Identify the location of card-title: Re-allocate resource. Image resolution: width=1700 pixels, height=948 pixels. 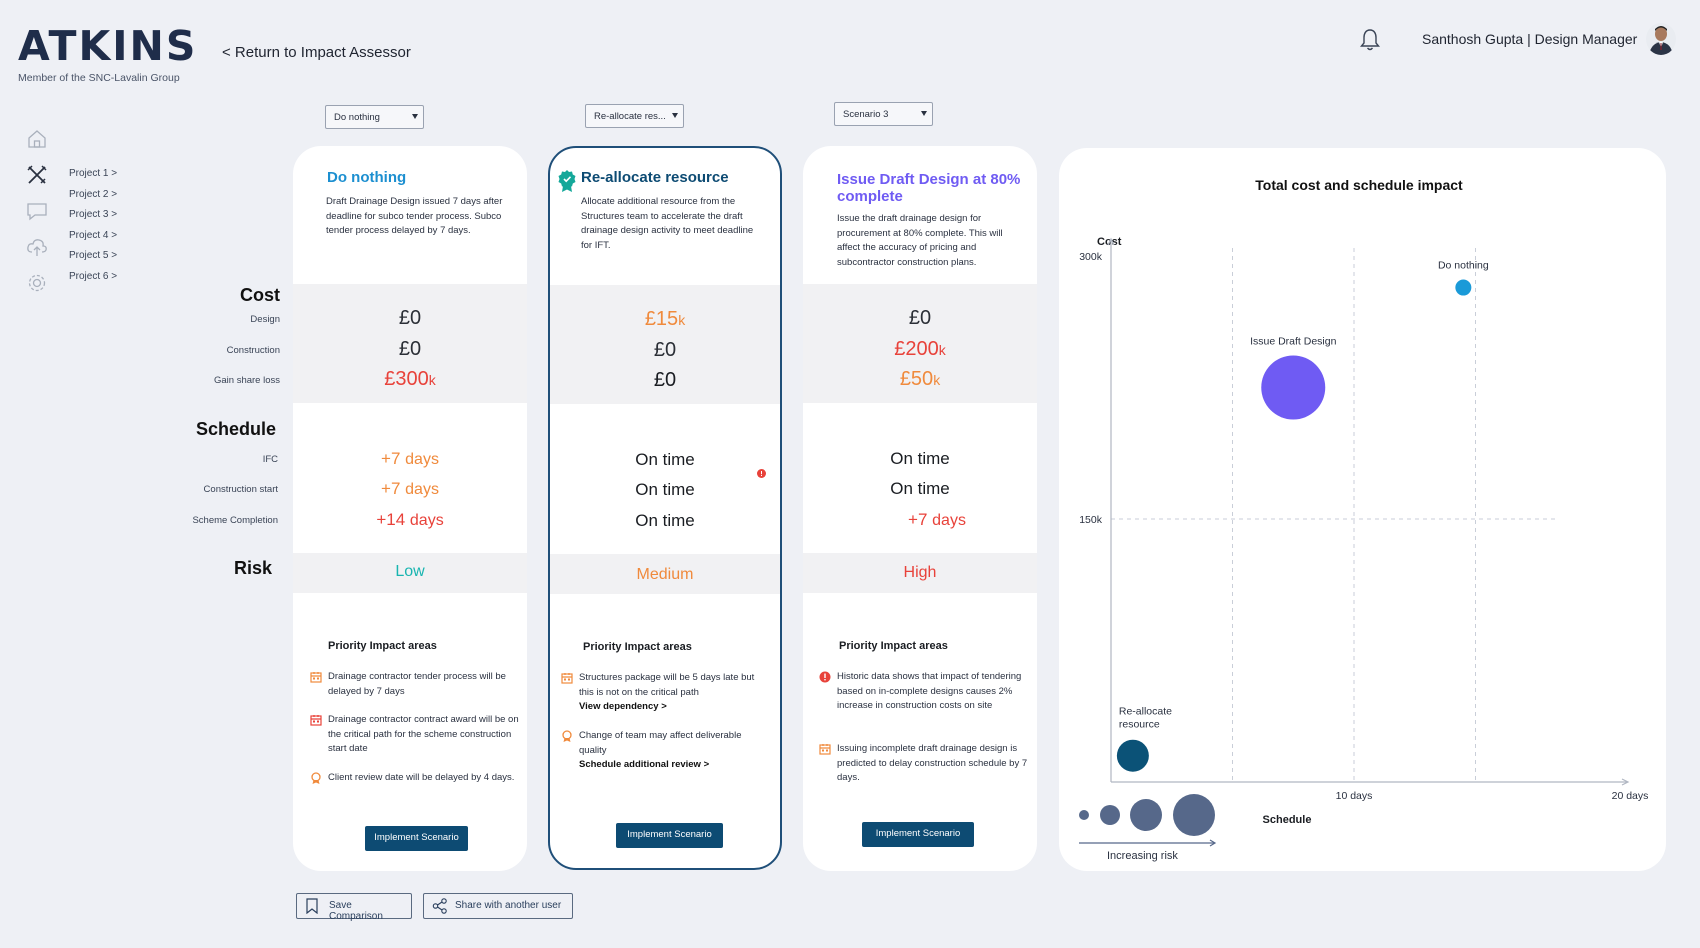
(655, 177).